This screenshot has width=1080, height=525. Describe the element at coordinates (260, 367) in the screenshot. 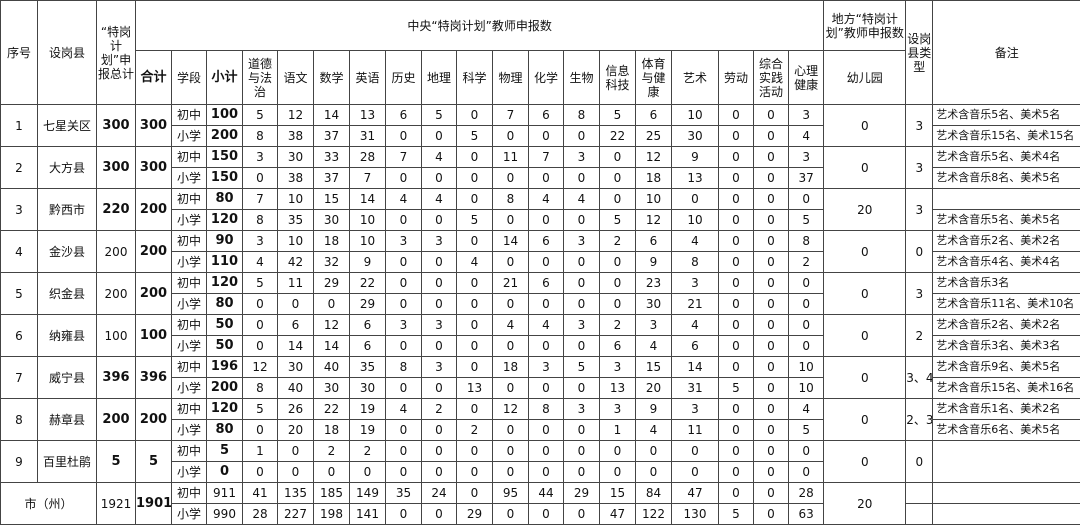

I see `subject-count: 12` at that location.